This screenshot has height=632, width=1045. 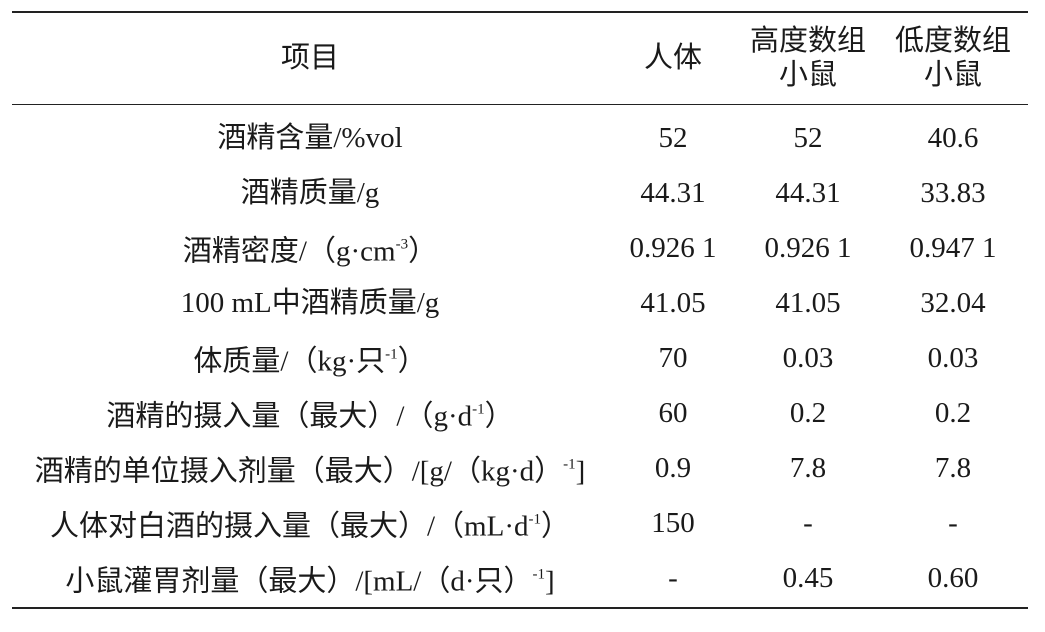 What do you see at coordinates (808, 41) in the screenshot?
I see `header-line: 高度数组` at bounding box center [808, 41].